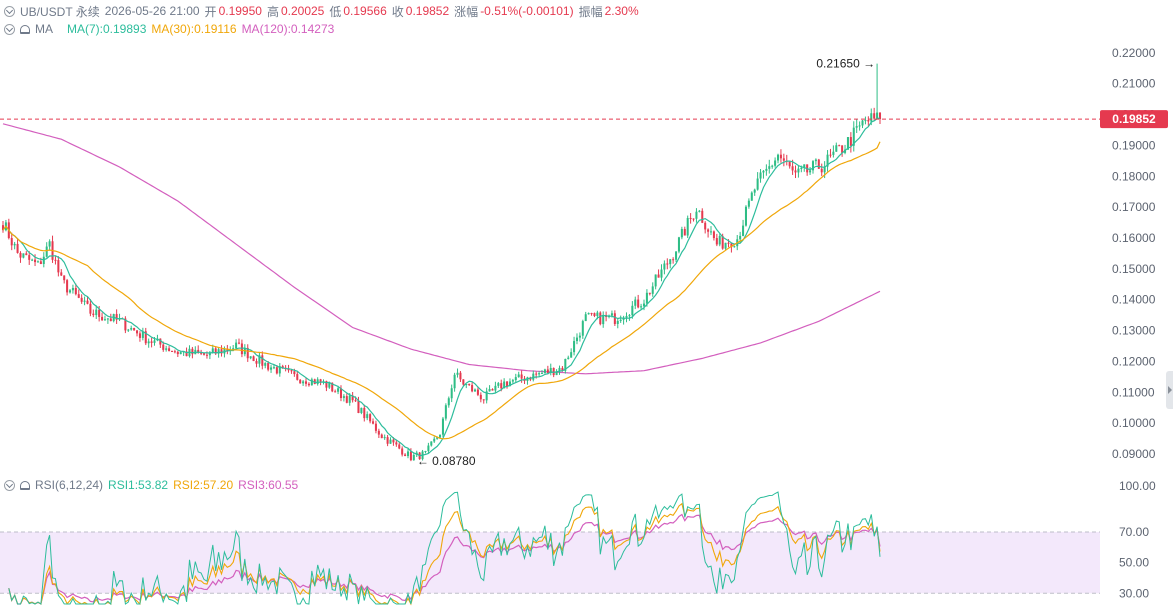  Describe the element at coordinates (60, 11) in the screenshot. I see `symbol-label: UB/USDT 永续` at that location.